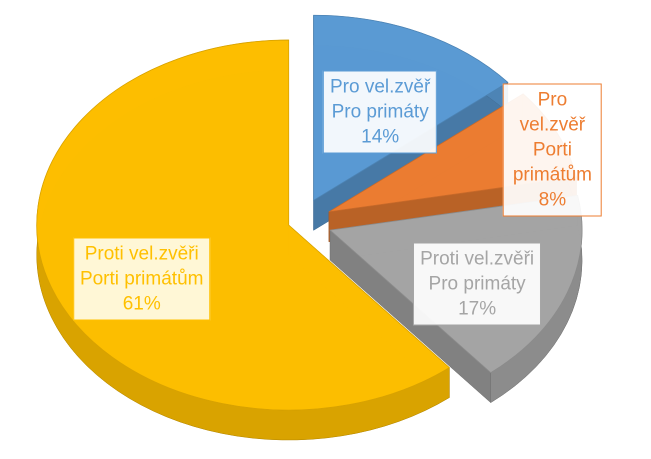 This screenshot has width=651, height=459. What do you see at coordinates (141, 304) in the screenshot?
I see `value-label: 61%` at bounding box center [141, 304].